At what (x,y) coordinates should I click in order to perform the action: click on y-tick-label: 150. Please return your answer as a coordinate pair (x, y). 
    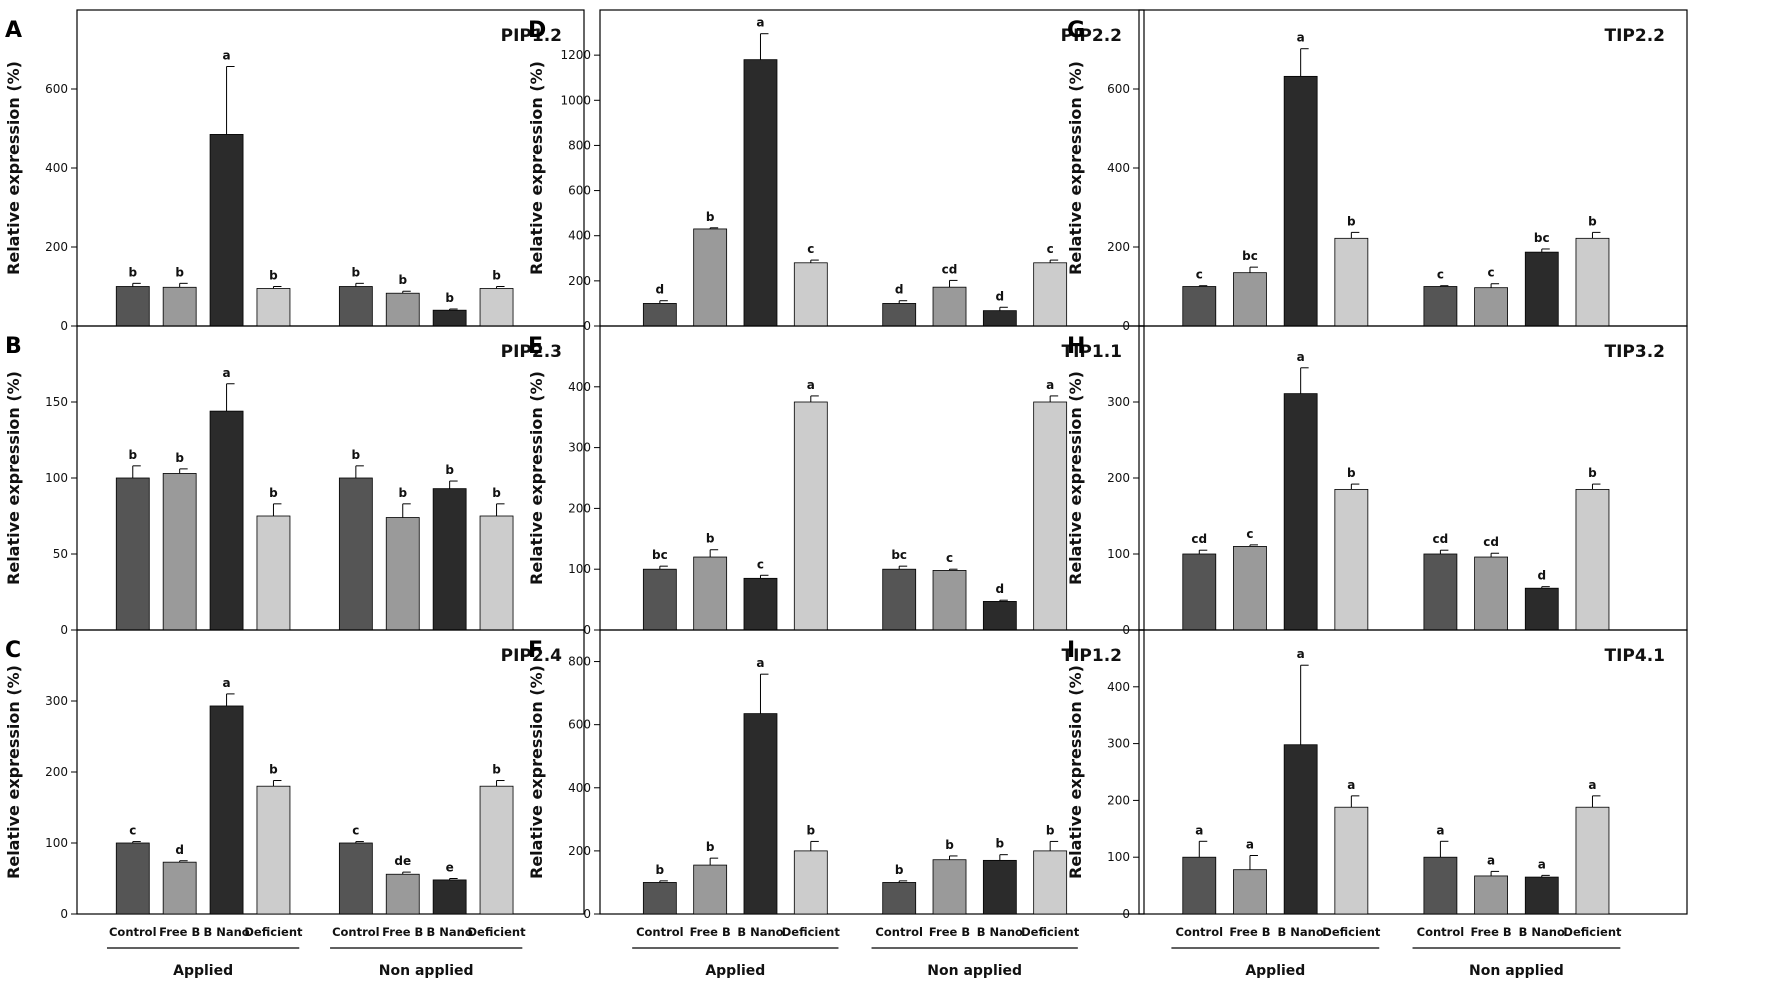
    Looking at the image, I should click on (56, 402).